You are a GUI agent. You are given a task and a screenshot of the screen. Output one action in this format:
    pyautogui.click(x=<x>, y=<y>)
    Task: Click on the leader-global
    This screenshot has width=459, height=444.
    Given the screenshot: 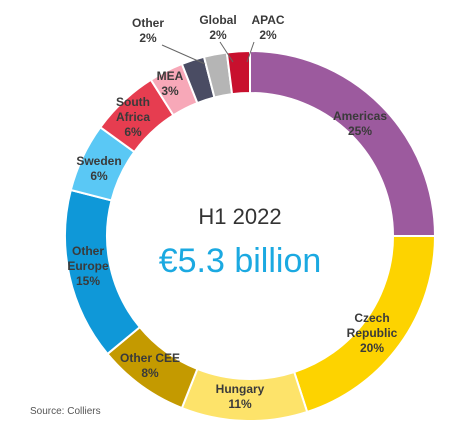 What is the action you would take?
    pyautogui.click(x=226, y=52)
    